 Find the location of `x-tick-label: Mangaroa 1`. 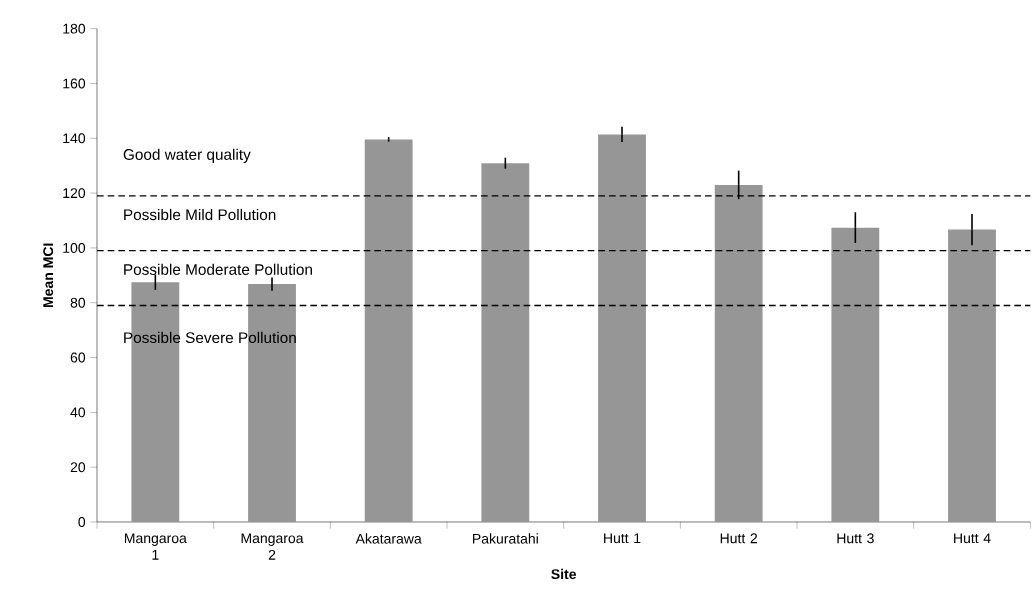

x-tick-label: Mangaroa 1 is located at coordinates (155, 546).